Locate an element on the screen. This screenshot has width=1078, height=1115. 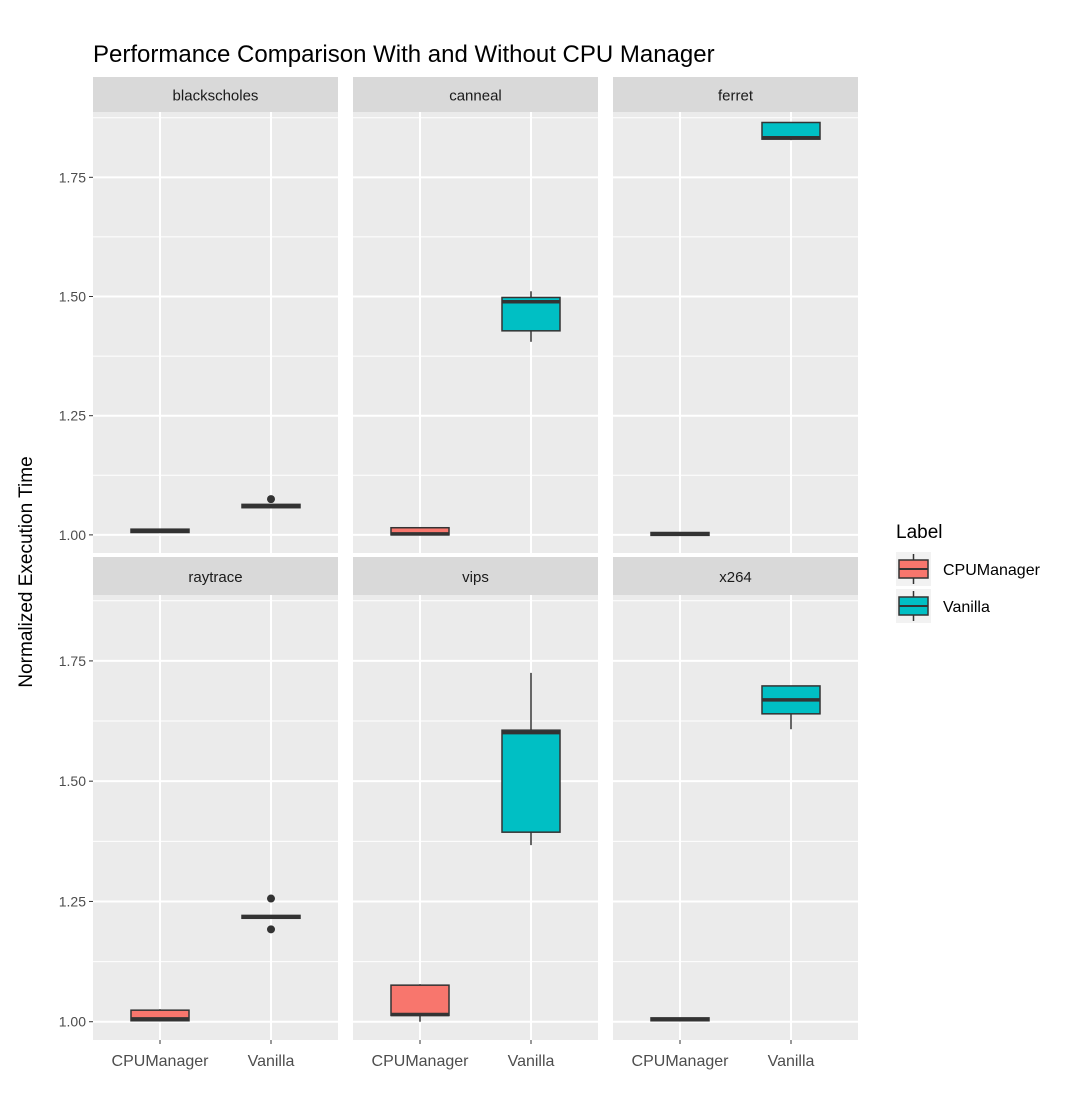
legend-title: Label is located at coordinates (919, 532).